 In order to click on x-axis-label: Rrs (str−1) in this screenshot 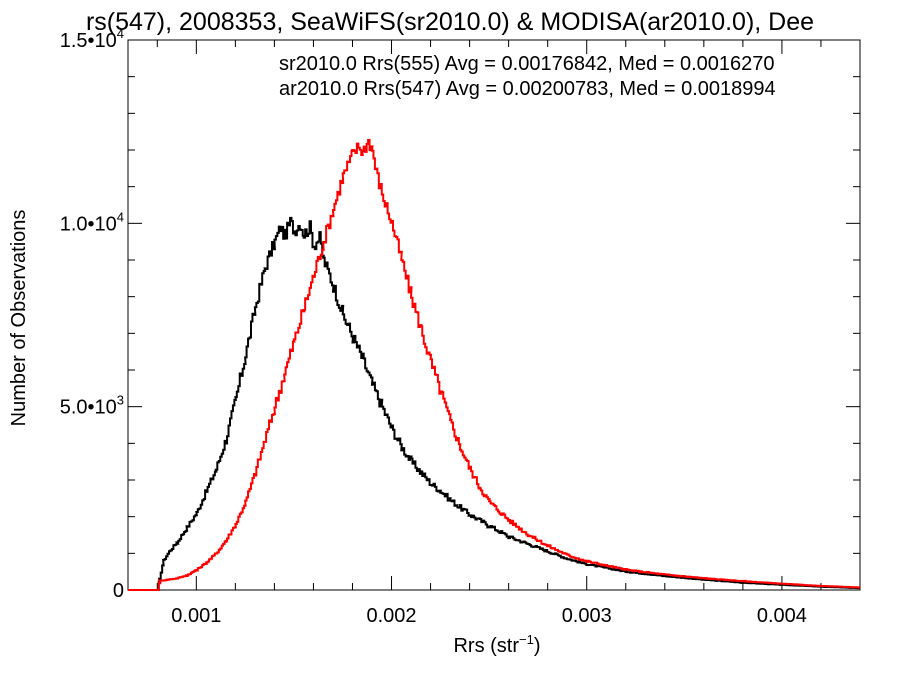, I will do `click(496, 644)`.